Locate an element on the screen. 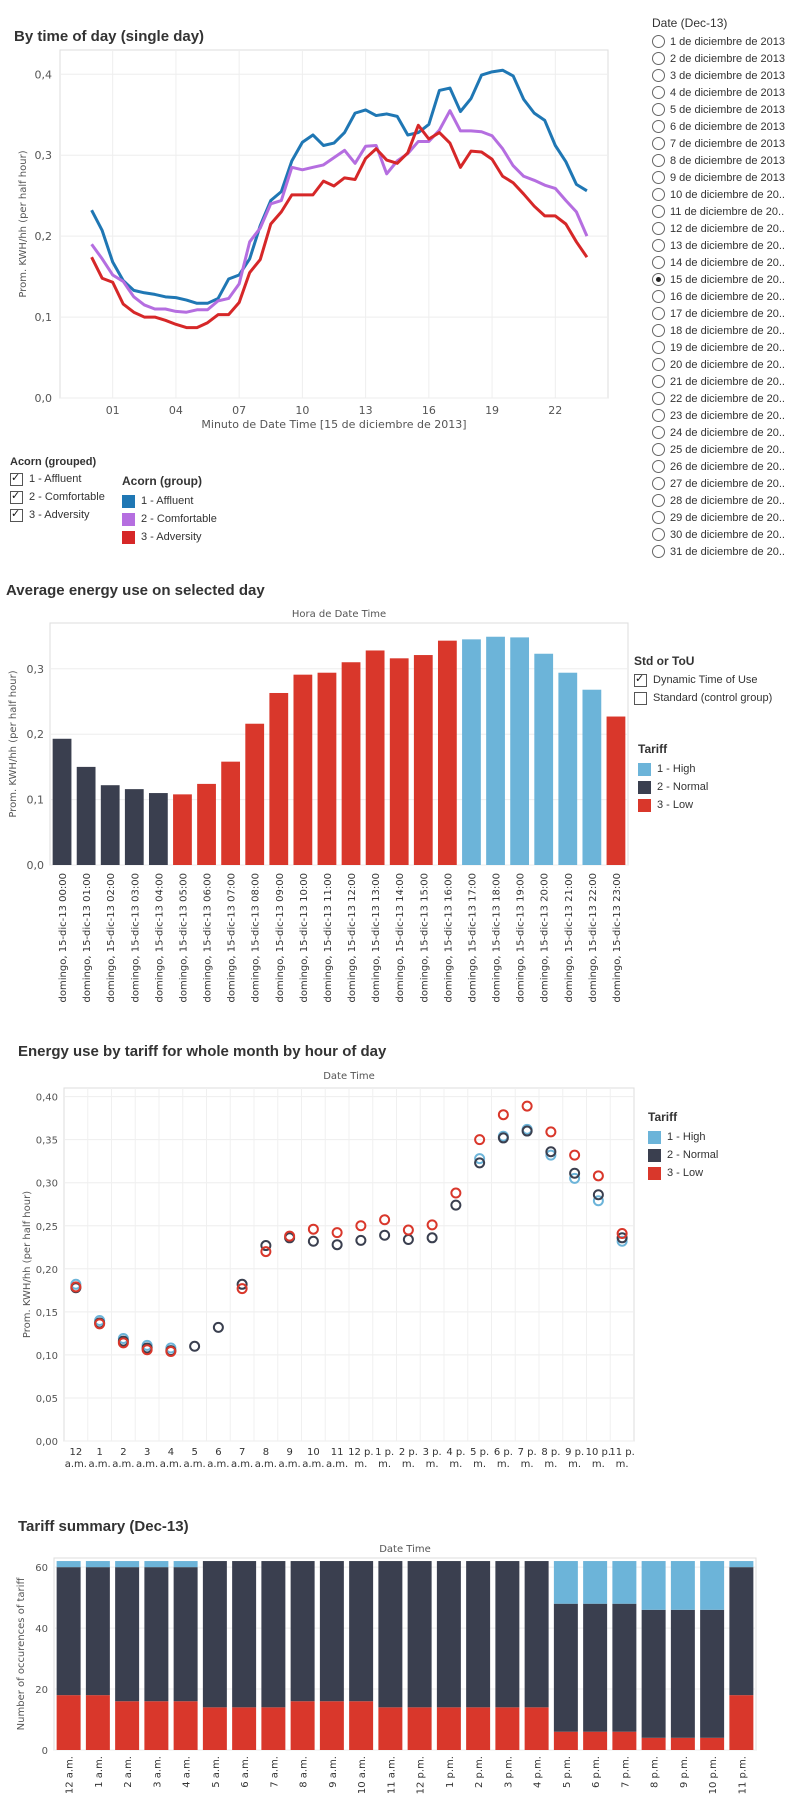 The height and width of the screenshot is (1799, 799). date-filter-option: 15 de diciembre de 20.. is located at coordinates (724, 279).